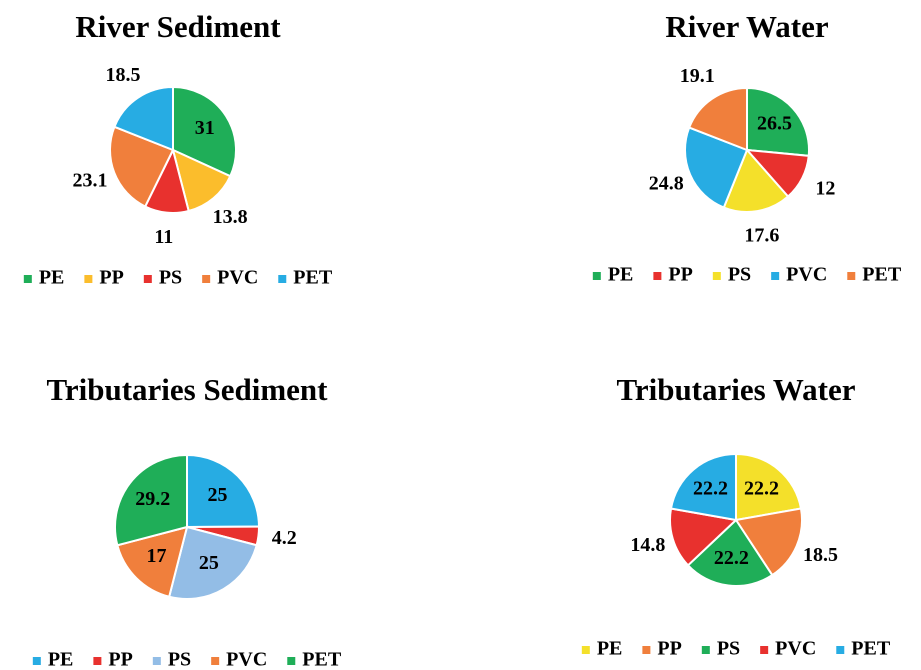 The width and height of the screenshot is (921, 670). Describe the element at coordinates (284, 538) in the screenshot. I see `data-label: 4.2` at that location.